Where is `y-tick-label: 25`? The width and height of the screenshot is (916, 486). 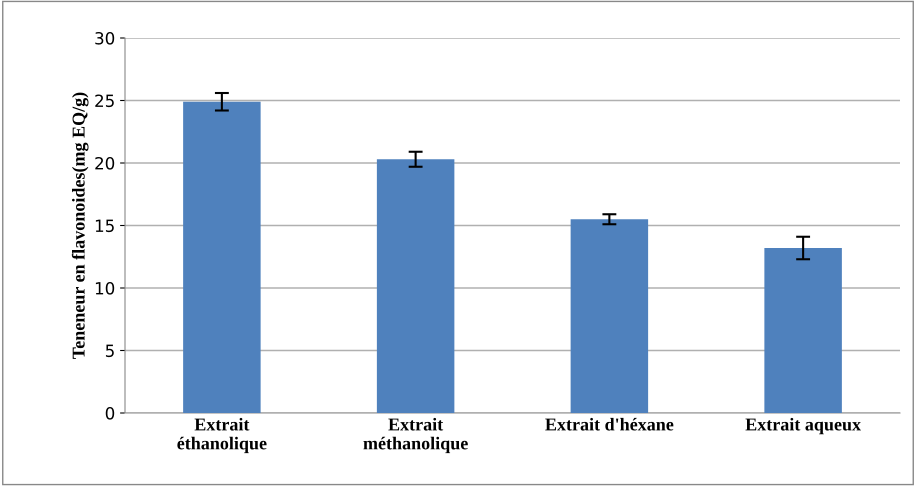
y-tick-label: 25 is located at coordinates (104, 101).